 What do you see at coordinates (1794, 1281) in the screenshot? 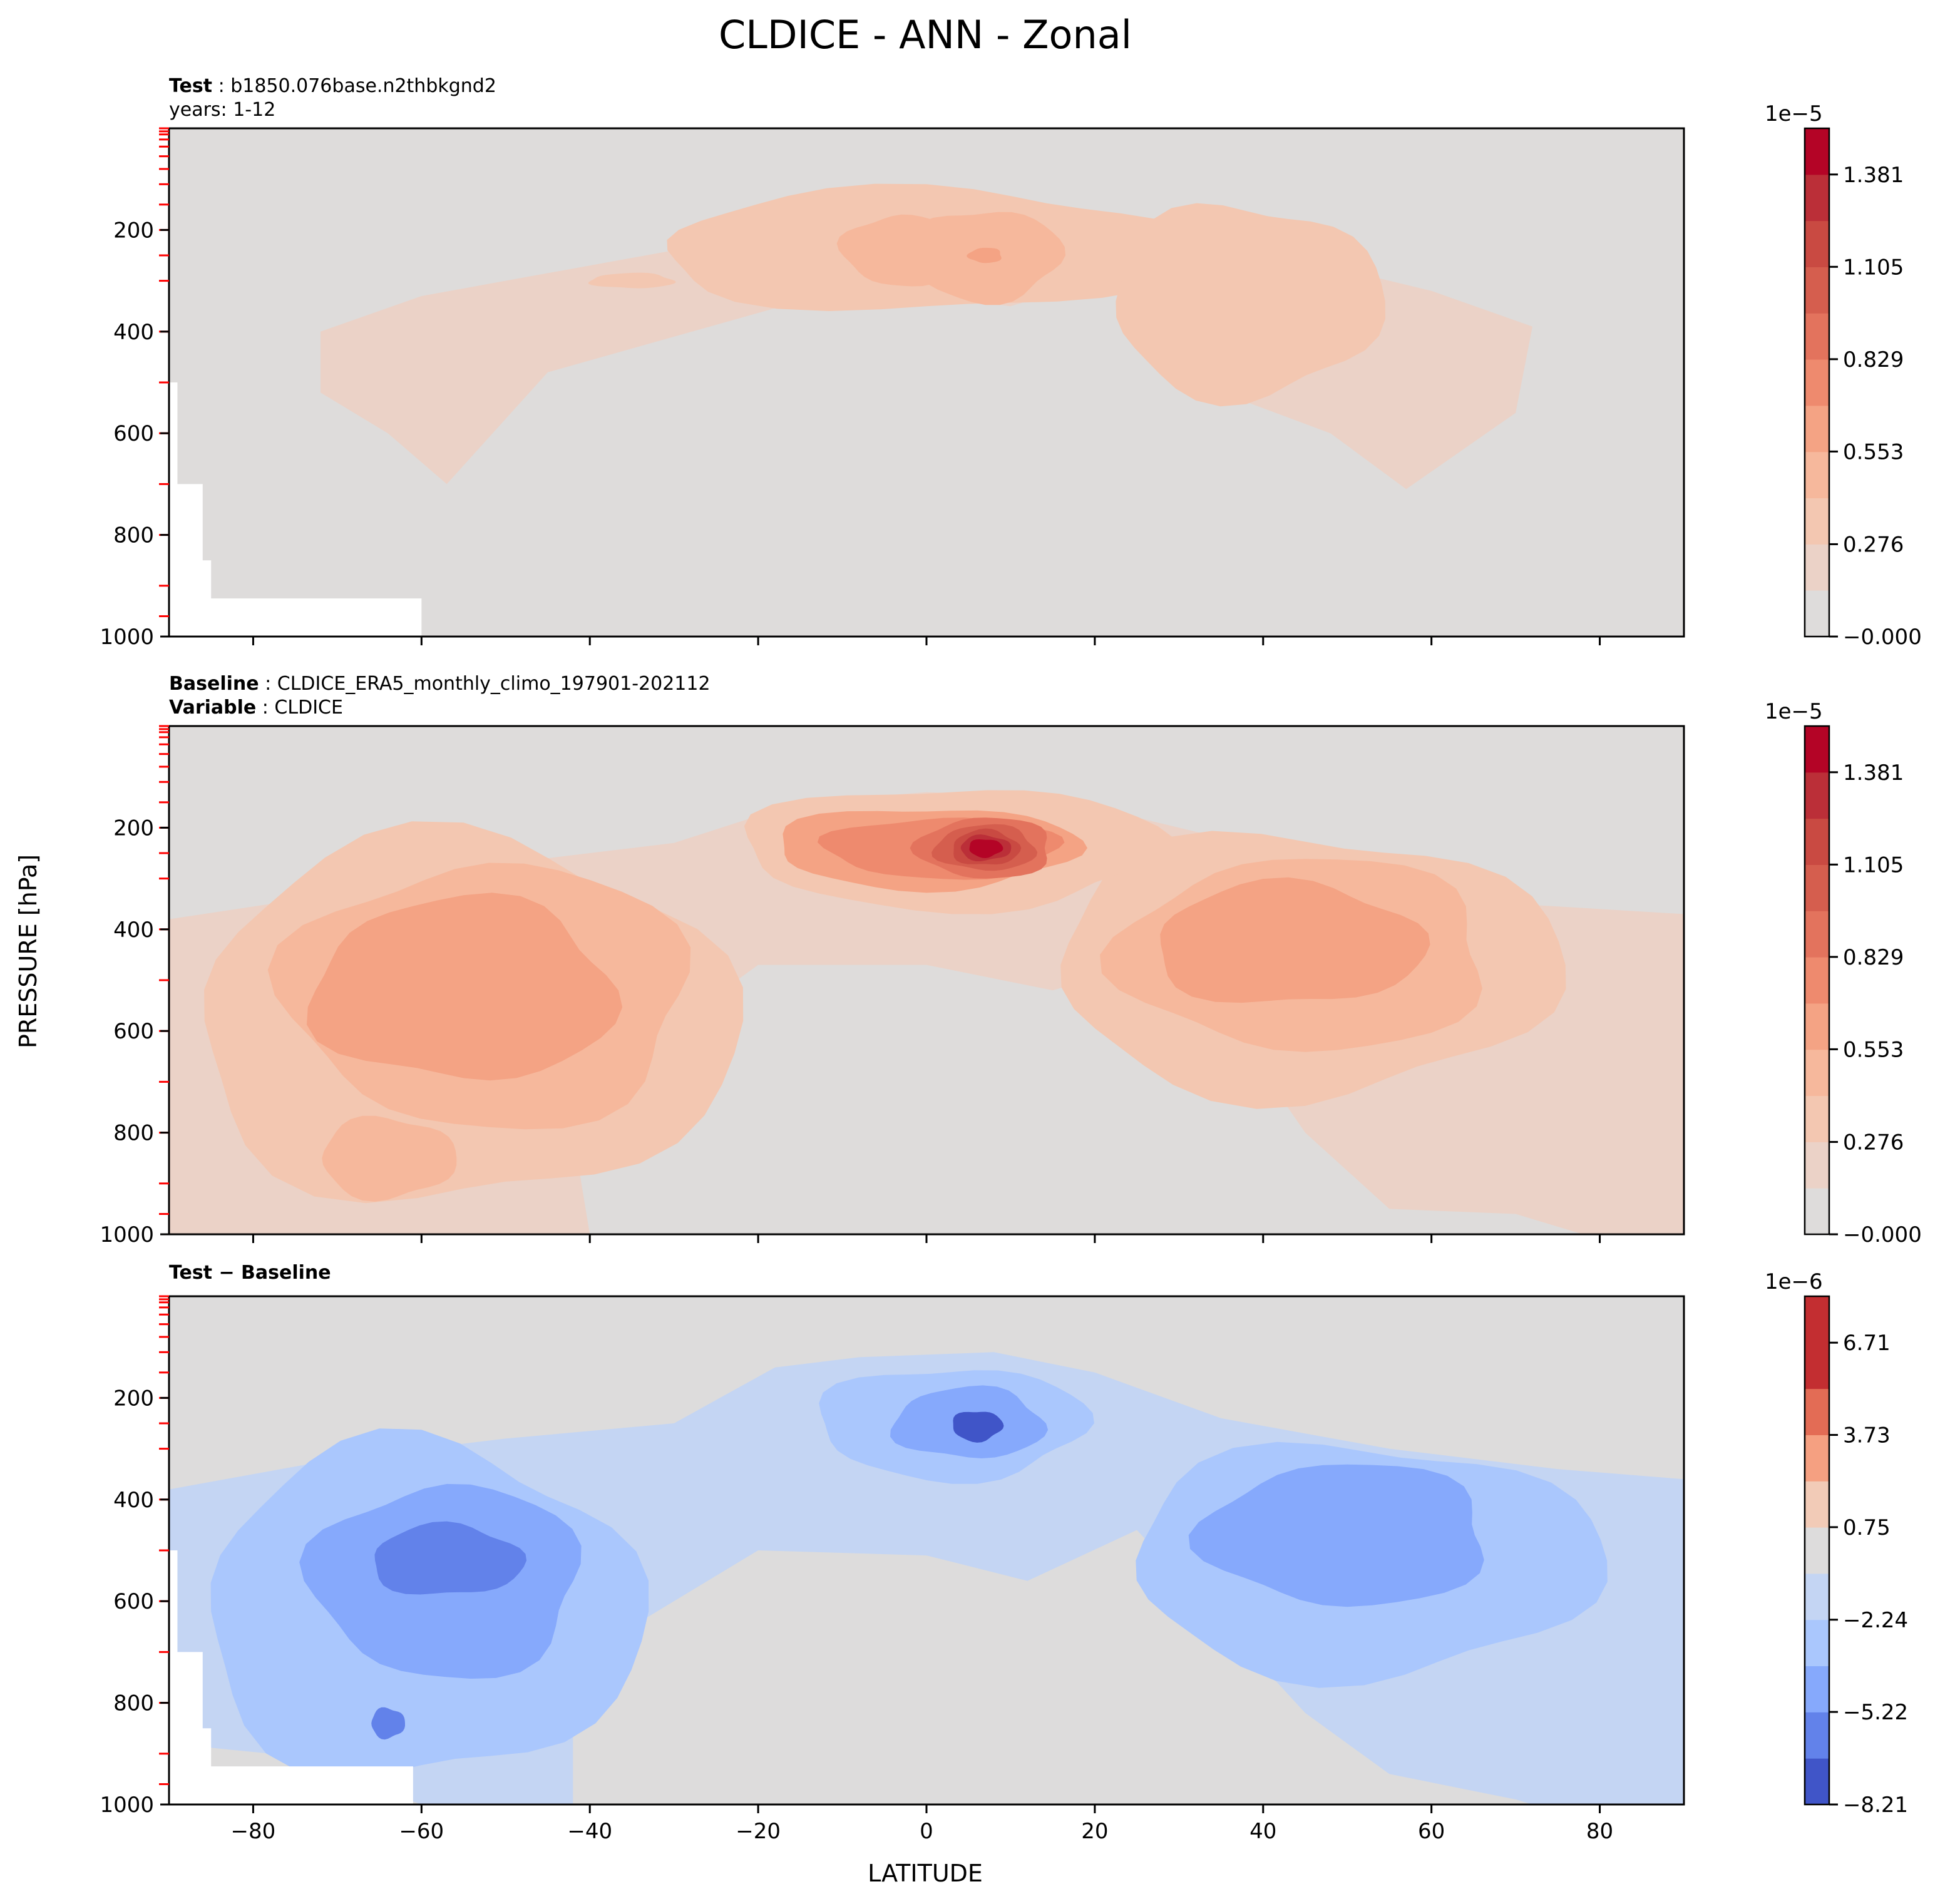
I see `colorbar-exponent: 1e−6` at bounding box center [1794, 1281].